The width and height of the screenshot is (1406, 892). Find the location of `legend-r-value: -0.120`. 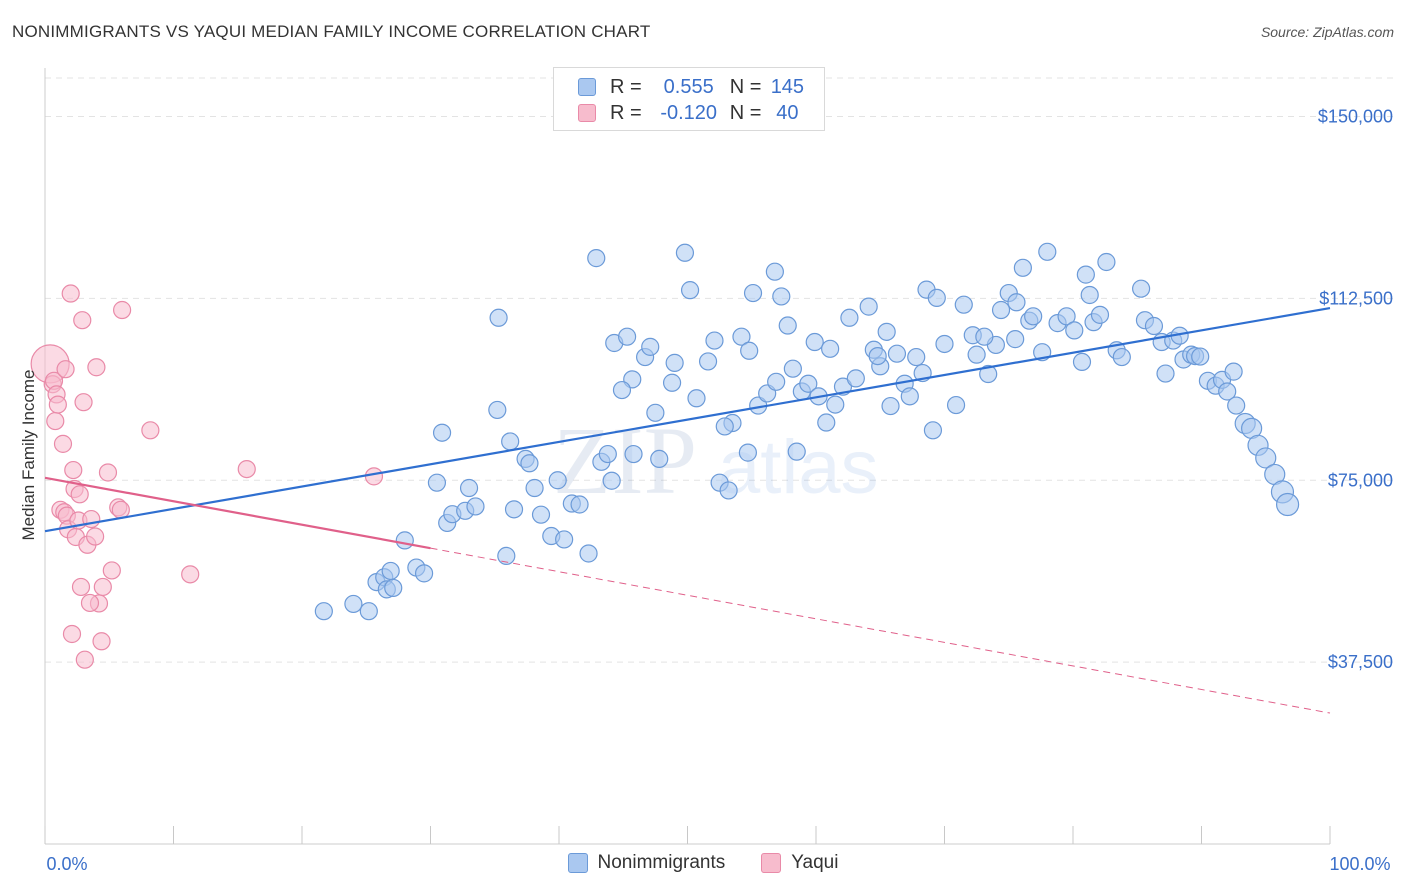

legend-r-value: -0.120 is located at coordinates (689, 112).